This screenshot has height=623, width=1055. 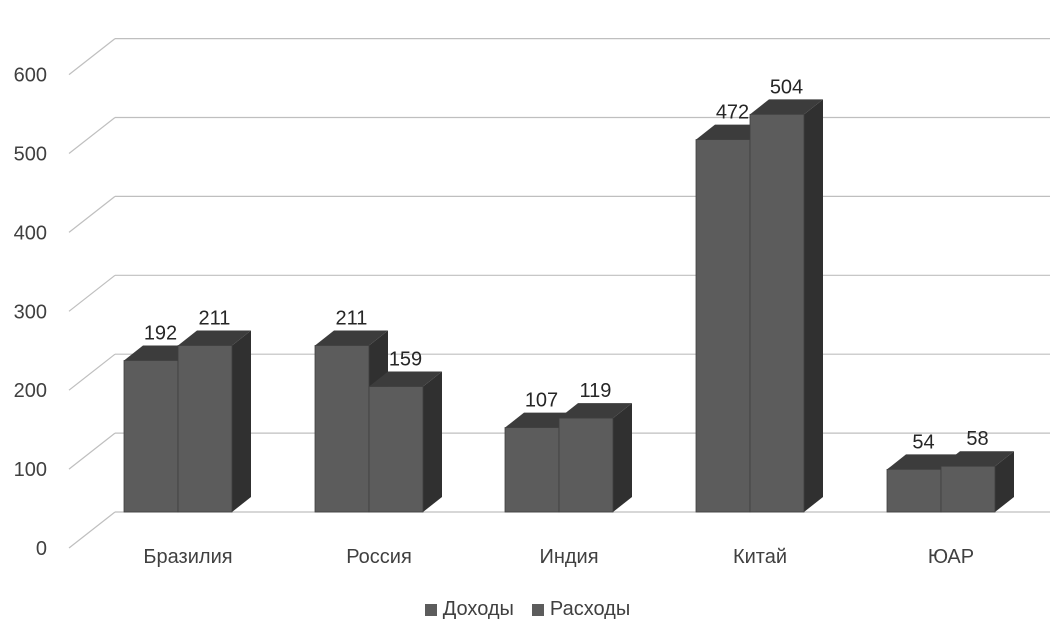 What do you see at coordinates (30, 391) in the screenshot?
I see `y-tick-label: 200` at bounding box center [30, 391].